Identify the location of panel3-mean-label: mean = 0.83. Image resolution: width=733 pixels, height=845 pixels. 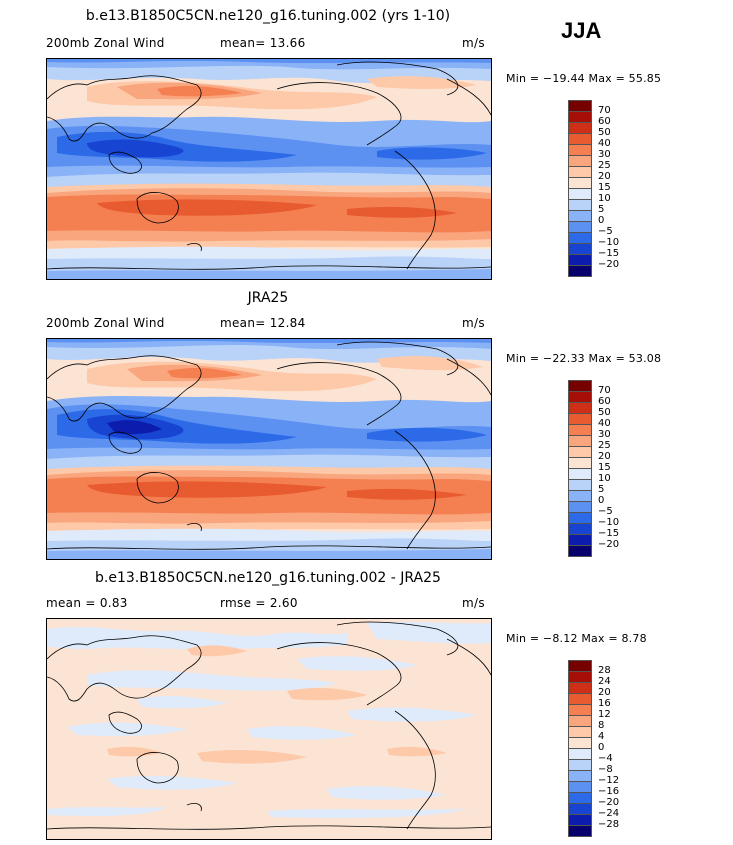
(87, 603).